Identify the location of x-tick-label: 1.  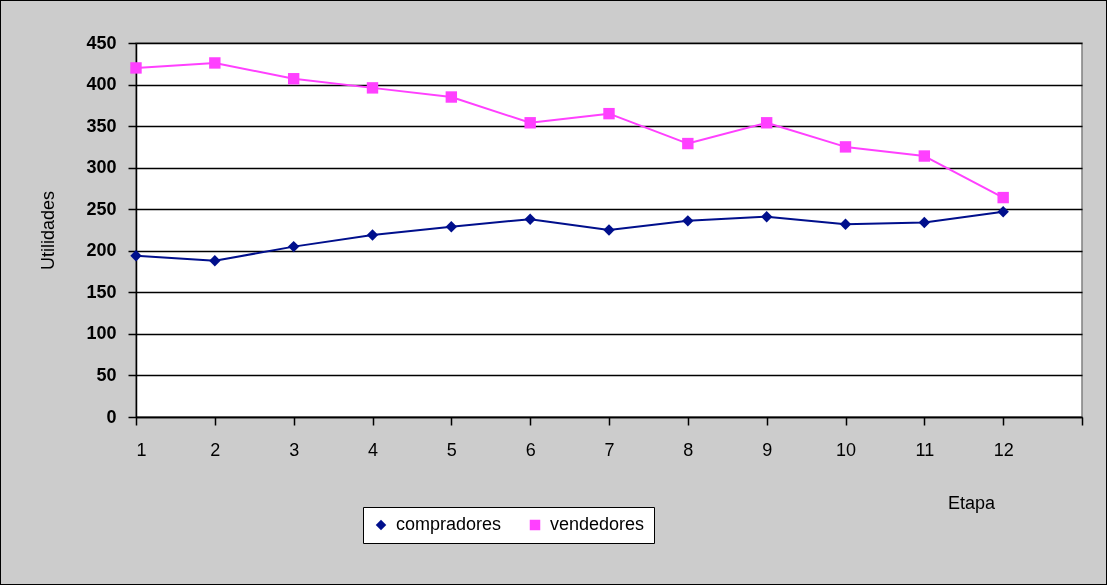
(141, 449).